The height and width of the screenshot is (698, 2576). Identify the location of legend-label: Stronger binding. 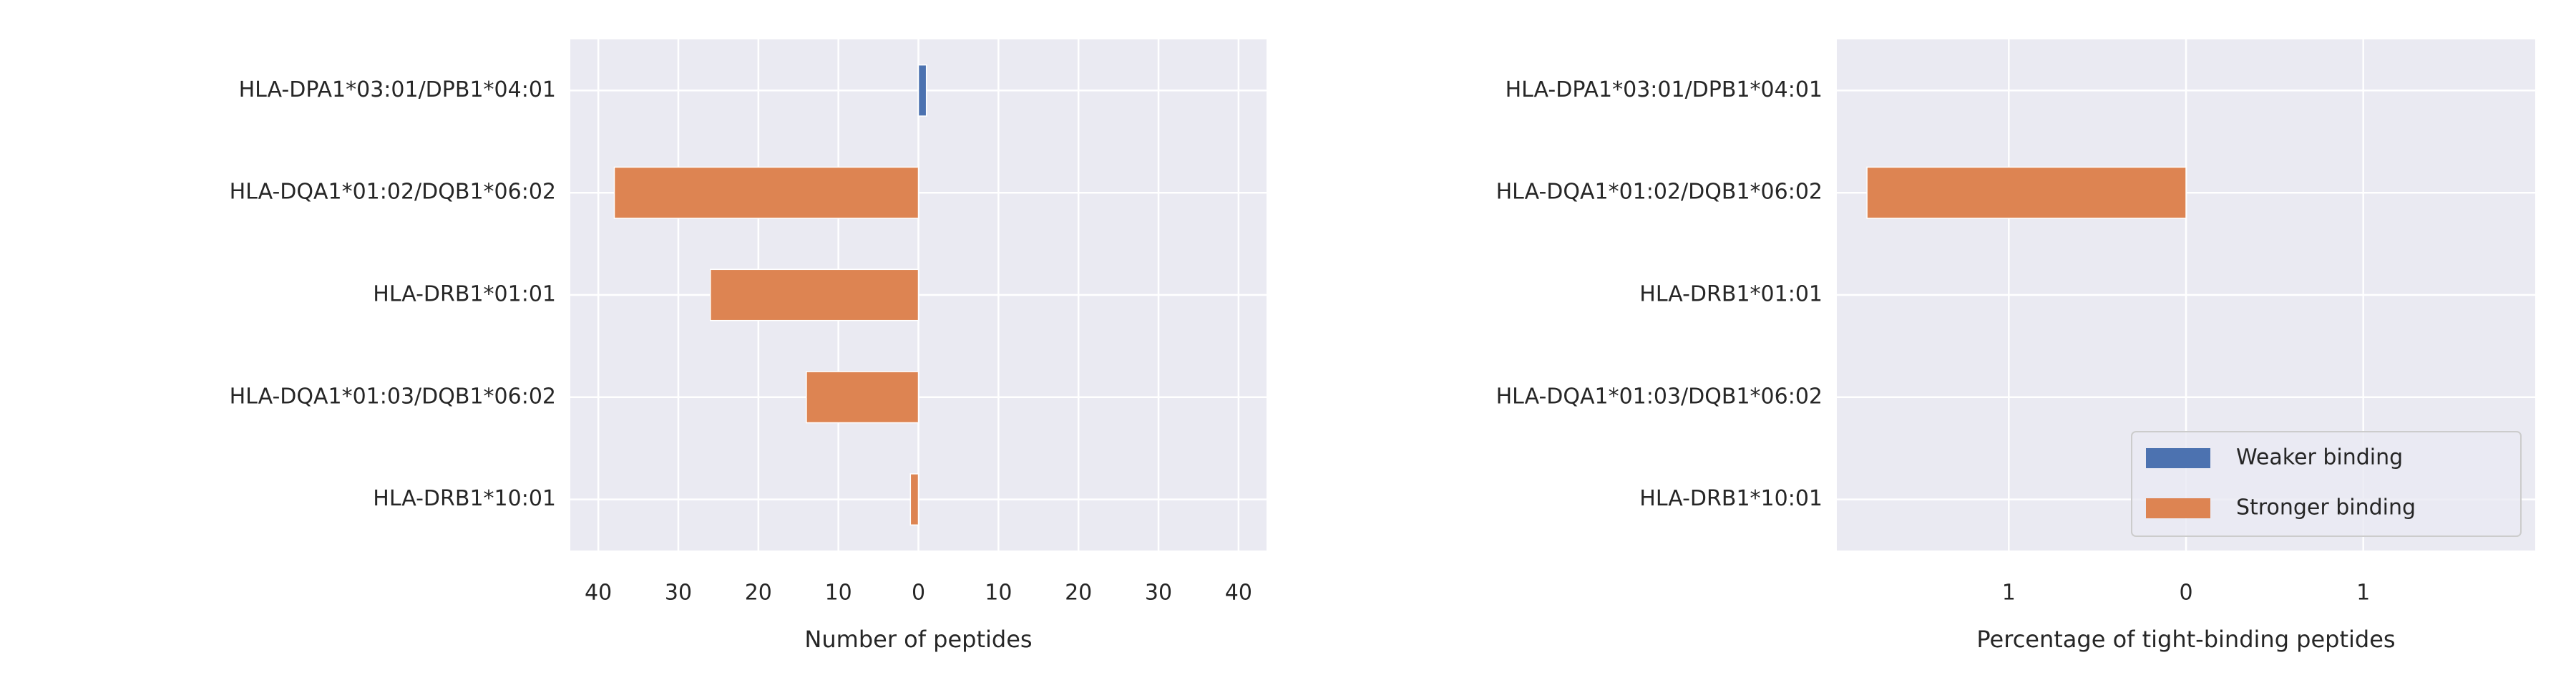
(2326, 507).